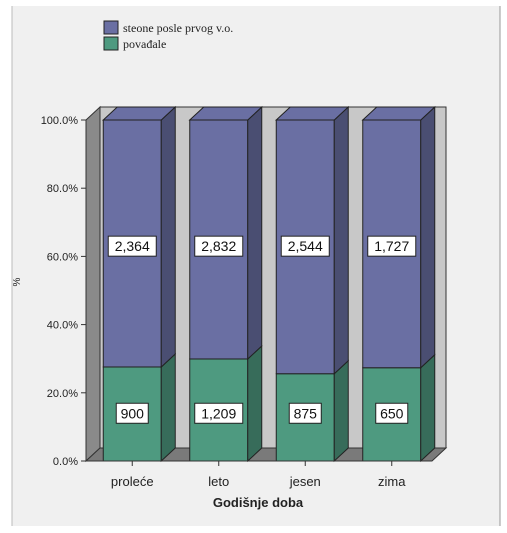  What do you see at coordinates (218, 481) in the screenshot?
I see `x-tick-label: leto` at bounding box center [218, 481].